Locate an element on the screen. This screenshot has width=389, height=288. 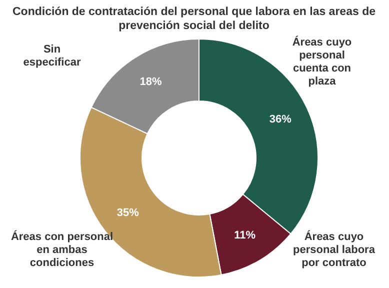
slice-label: Áreas cuyo personal labora por contrato is located at coordinates (334, 249).